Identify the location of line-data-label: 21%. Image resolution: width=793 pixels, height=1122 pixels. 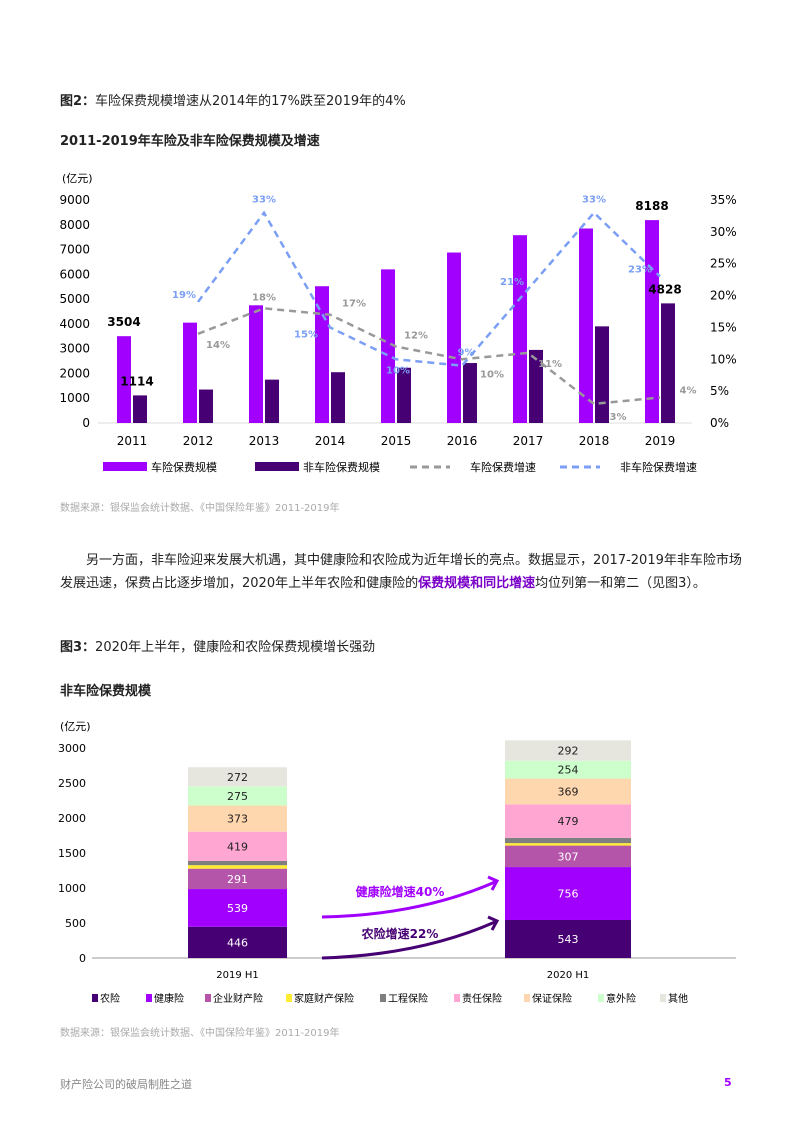
(512, 282).